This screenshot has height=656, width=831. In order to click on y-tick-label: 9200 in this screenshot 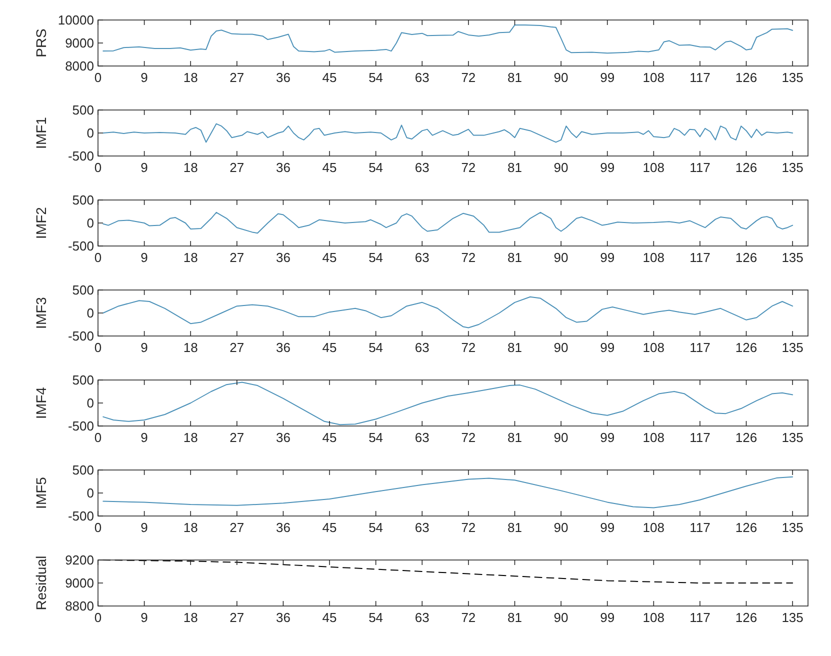, I will do `click(79, 560)`.